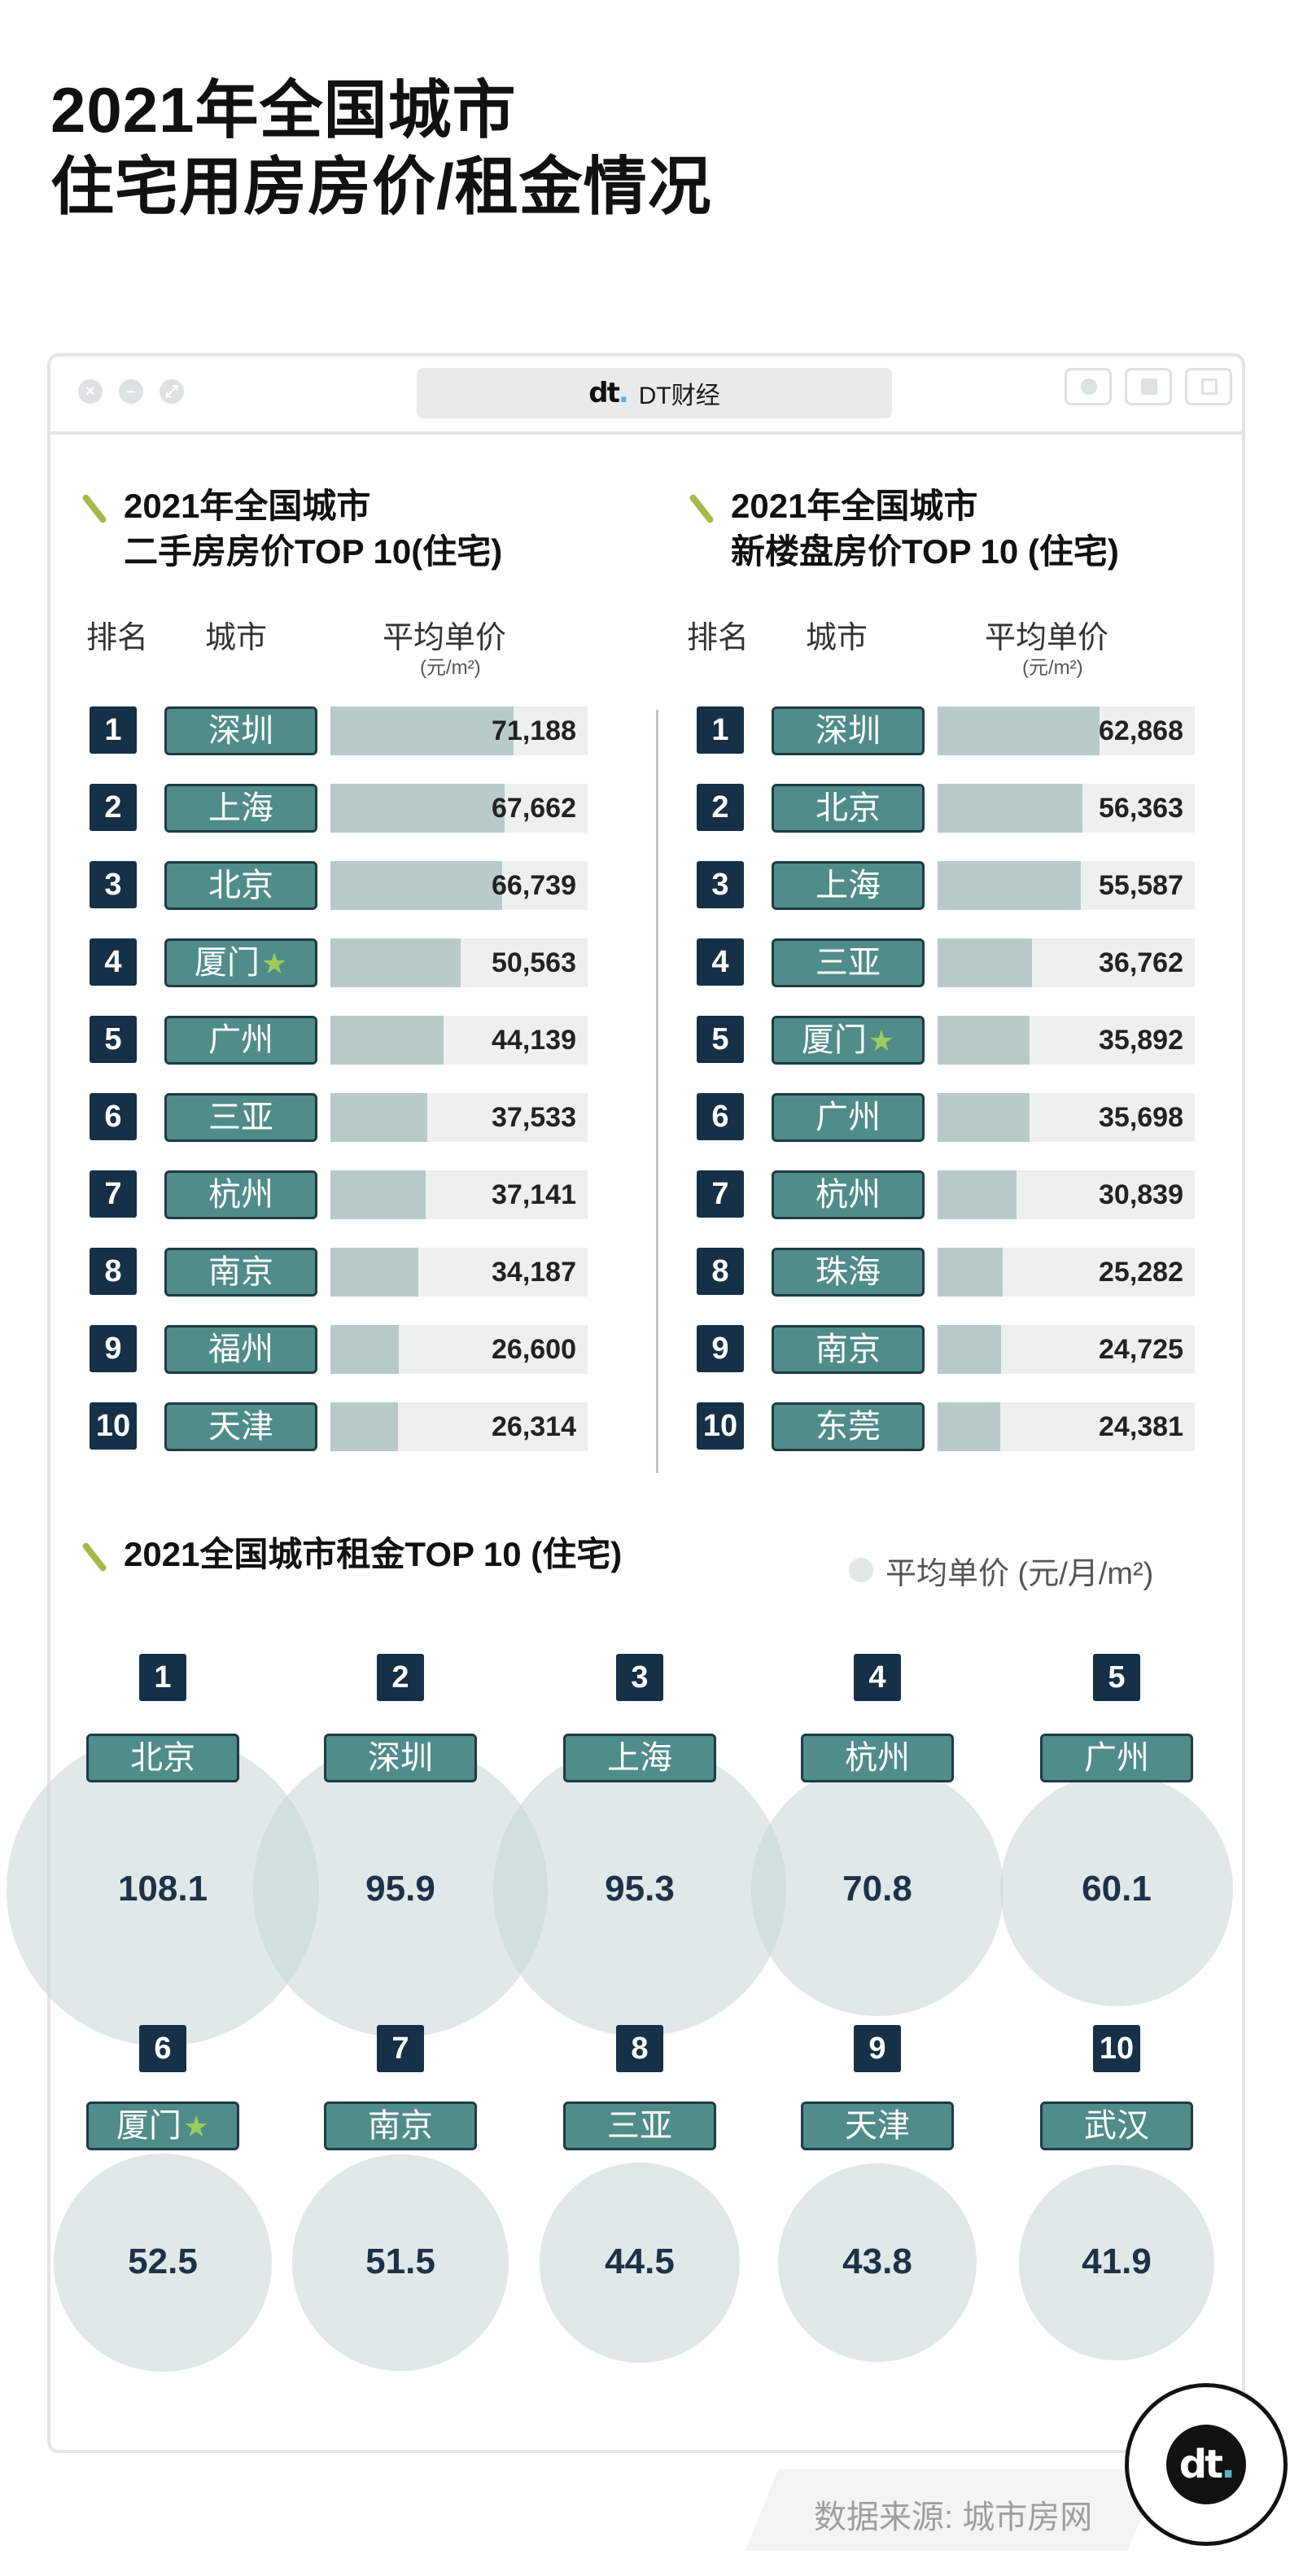 Image resolution: width=1303 pixels, height=2576 pixels. I want to click on rent-value-7: 51.5, so click(400, 2261).